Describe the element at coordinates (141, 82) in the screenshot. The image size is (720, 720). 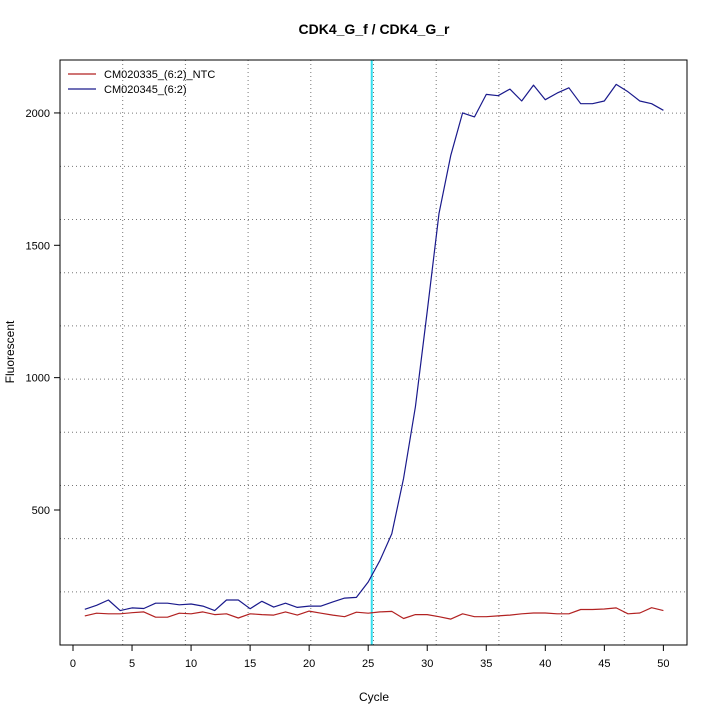
I see `legend: CM020335_(6:2)_NTC CM020345_(6:2)` at that location.